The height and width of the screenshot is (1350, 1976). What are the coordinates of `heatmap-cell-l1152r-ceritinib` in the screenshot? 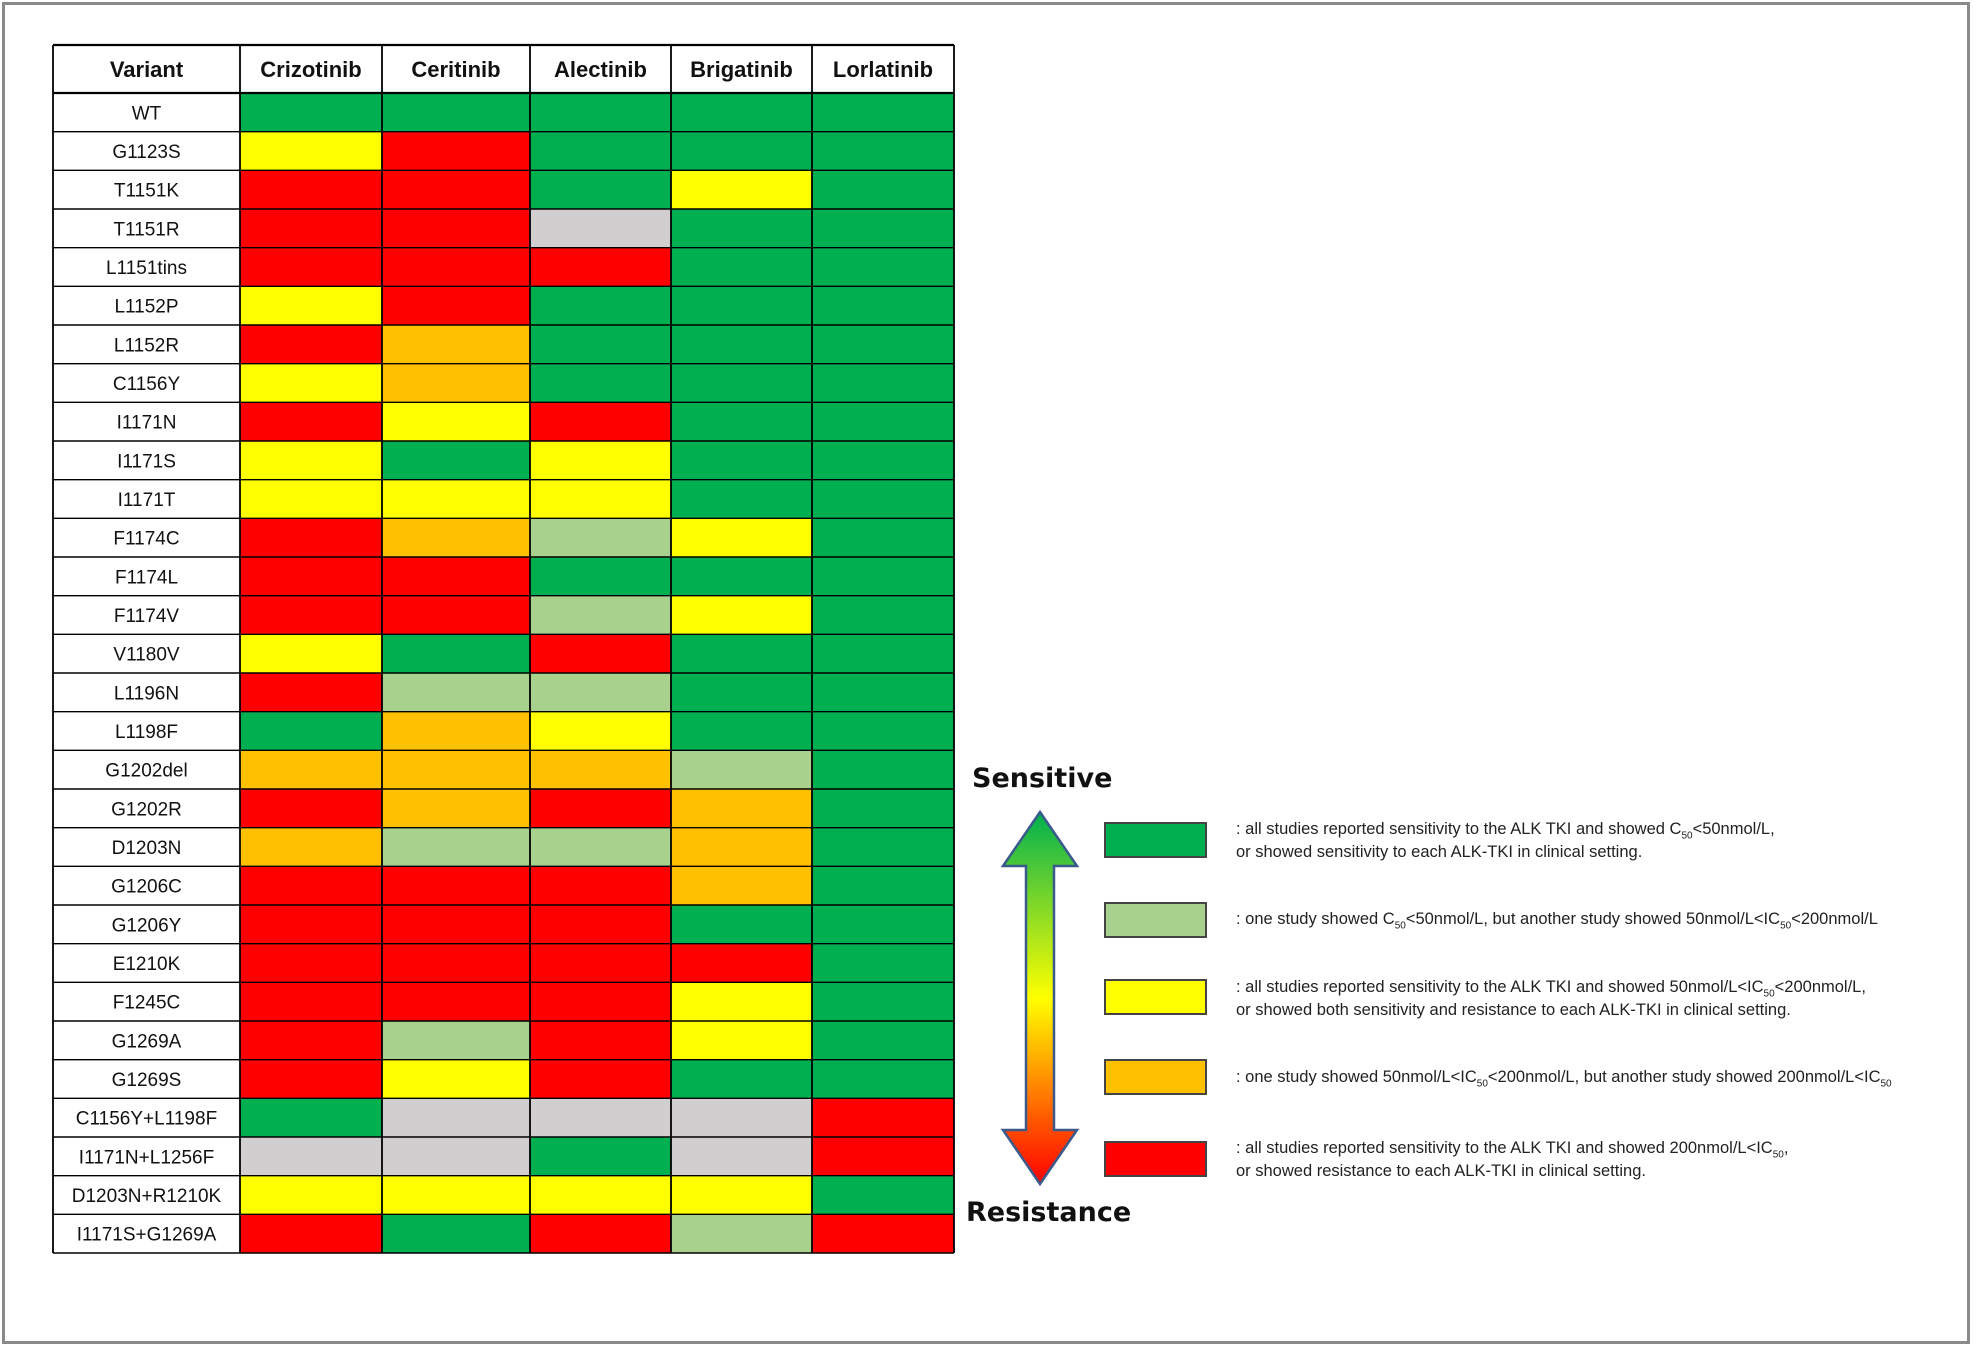 It's located at (456, 344).